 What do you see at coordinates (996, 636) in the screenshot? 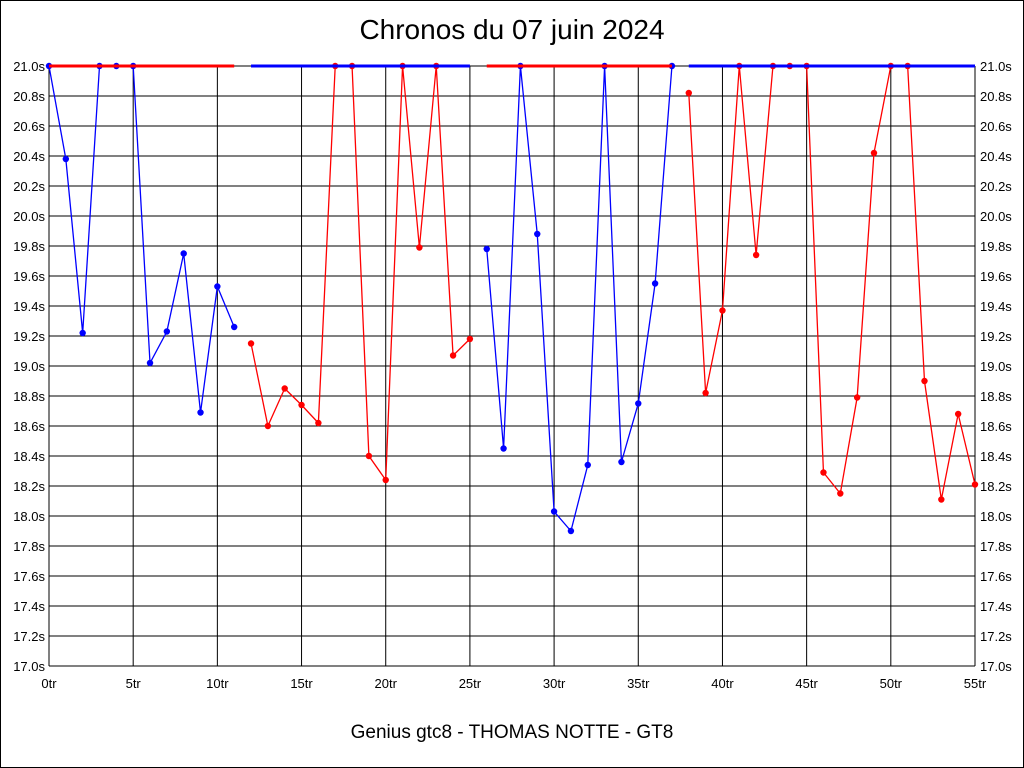
I see `y-tick-label-right: 17.2s` at bounding box center [996, 636].